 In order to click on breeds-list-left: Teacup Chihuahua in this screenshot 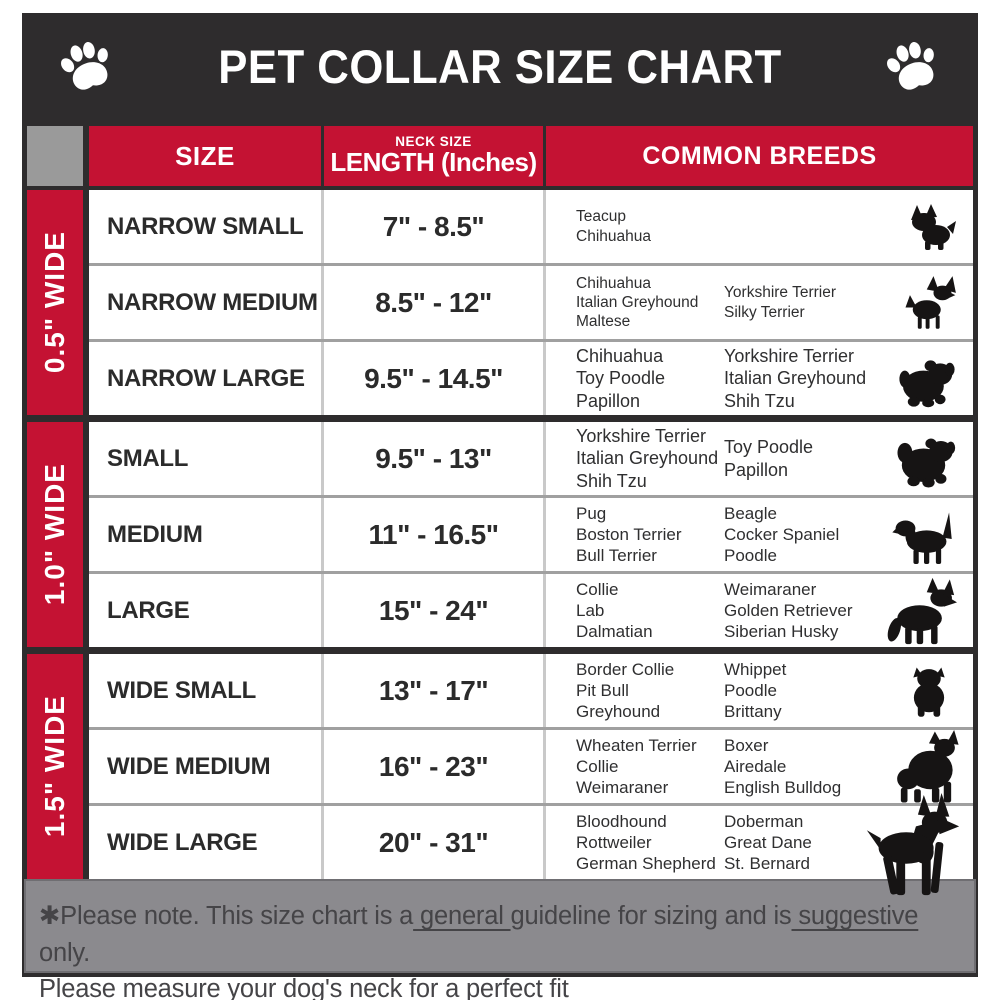, I will do `click(613, 226)`.